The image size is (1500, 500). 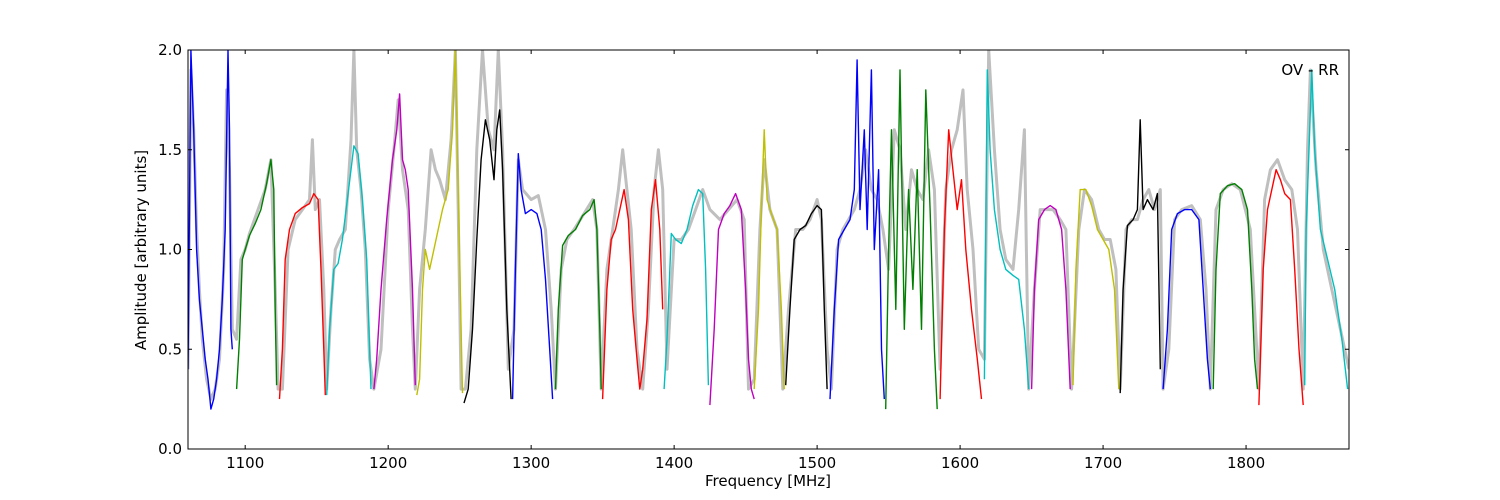 I want to click on x-tick-label-1200: 1200, so click(x=388, y=463).